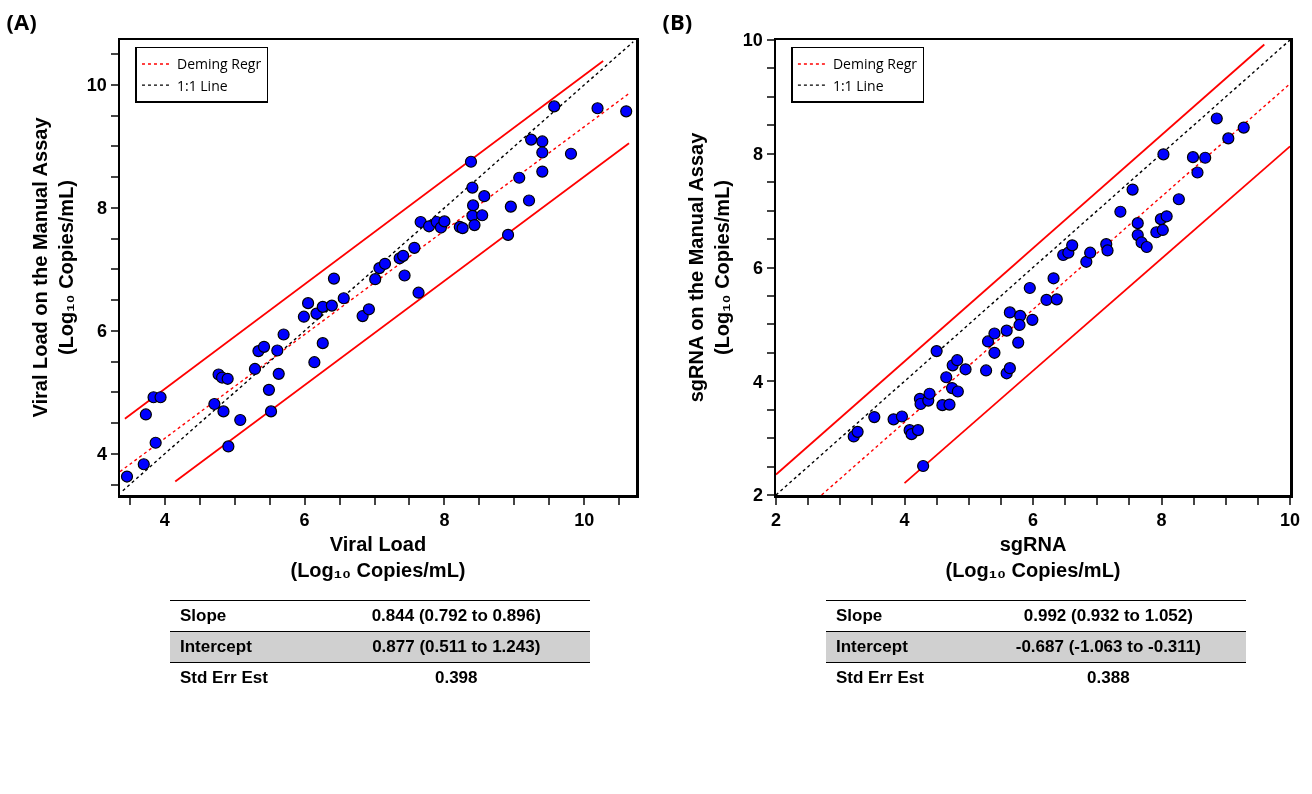 The height and width of the screenshot is (794, 1312). I want to click on text: 0.877 (0.511 to 1.243), so click(456, 647).